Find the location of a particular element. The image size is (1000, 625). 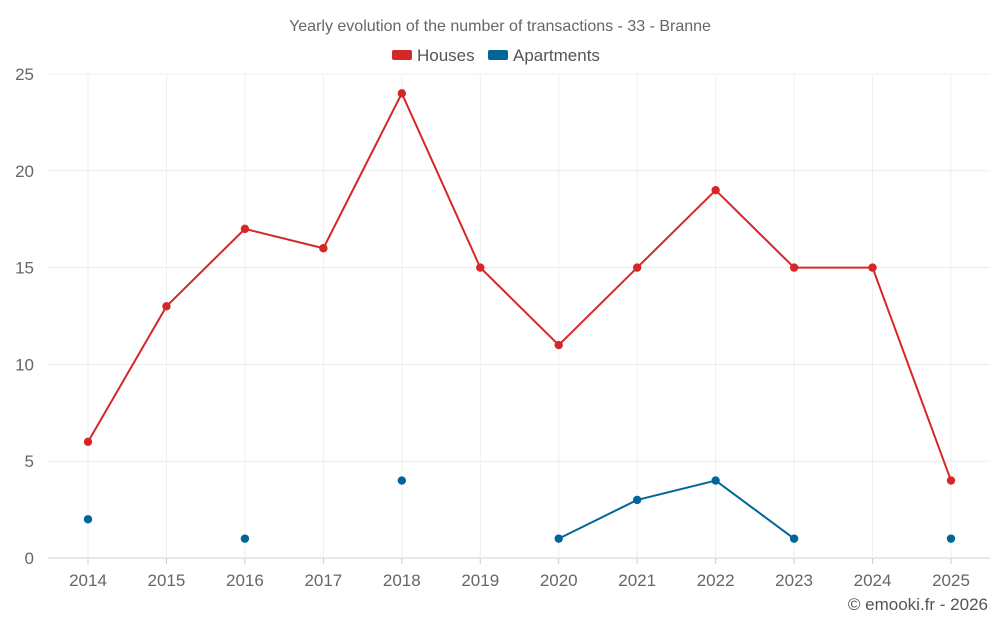

x-tick-label: 2015 is located at coordinates (167, 580).